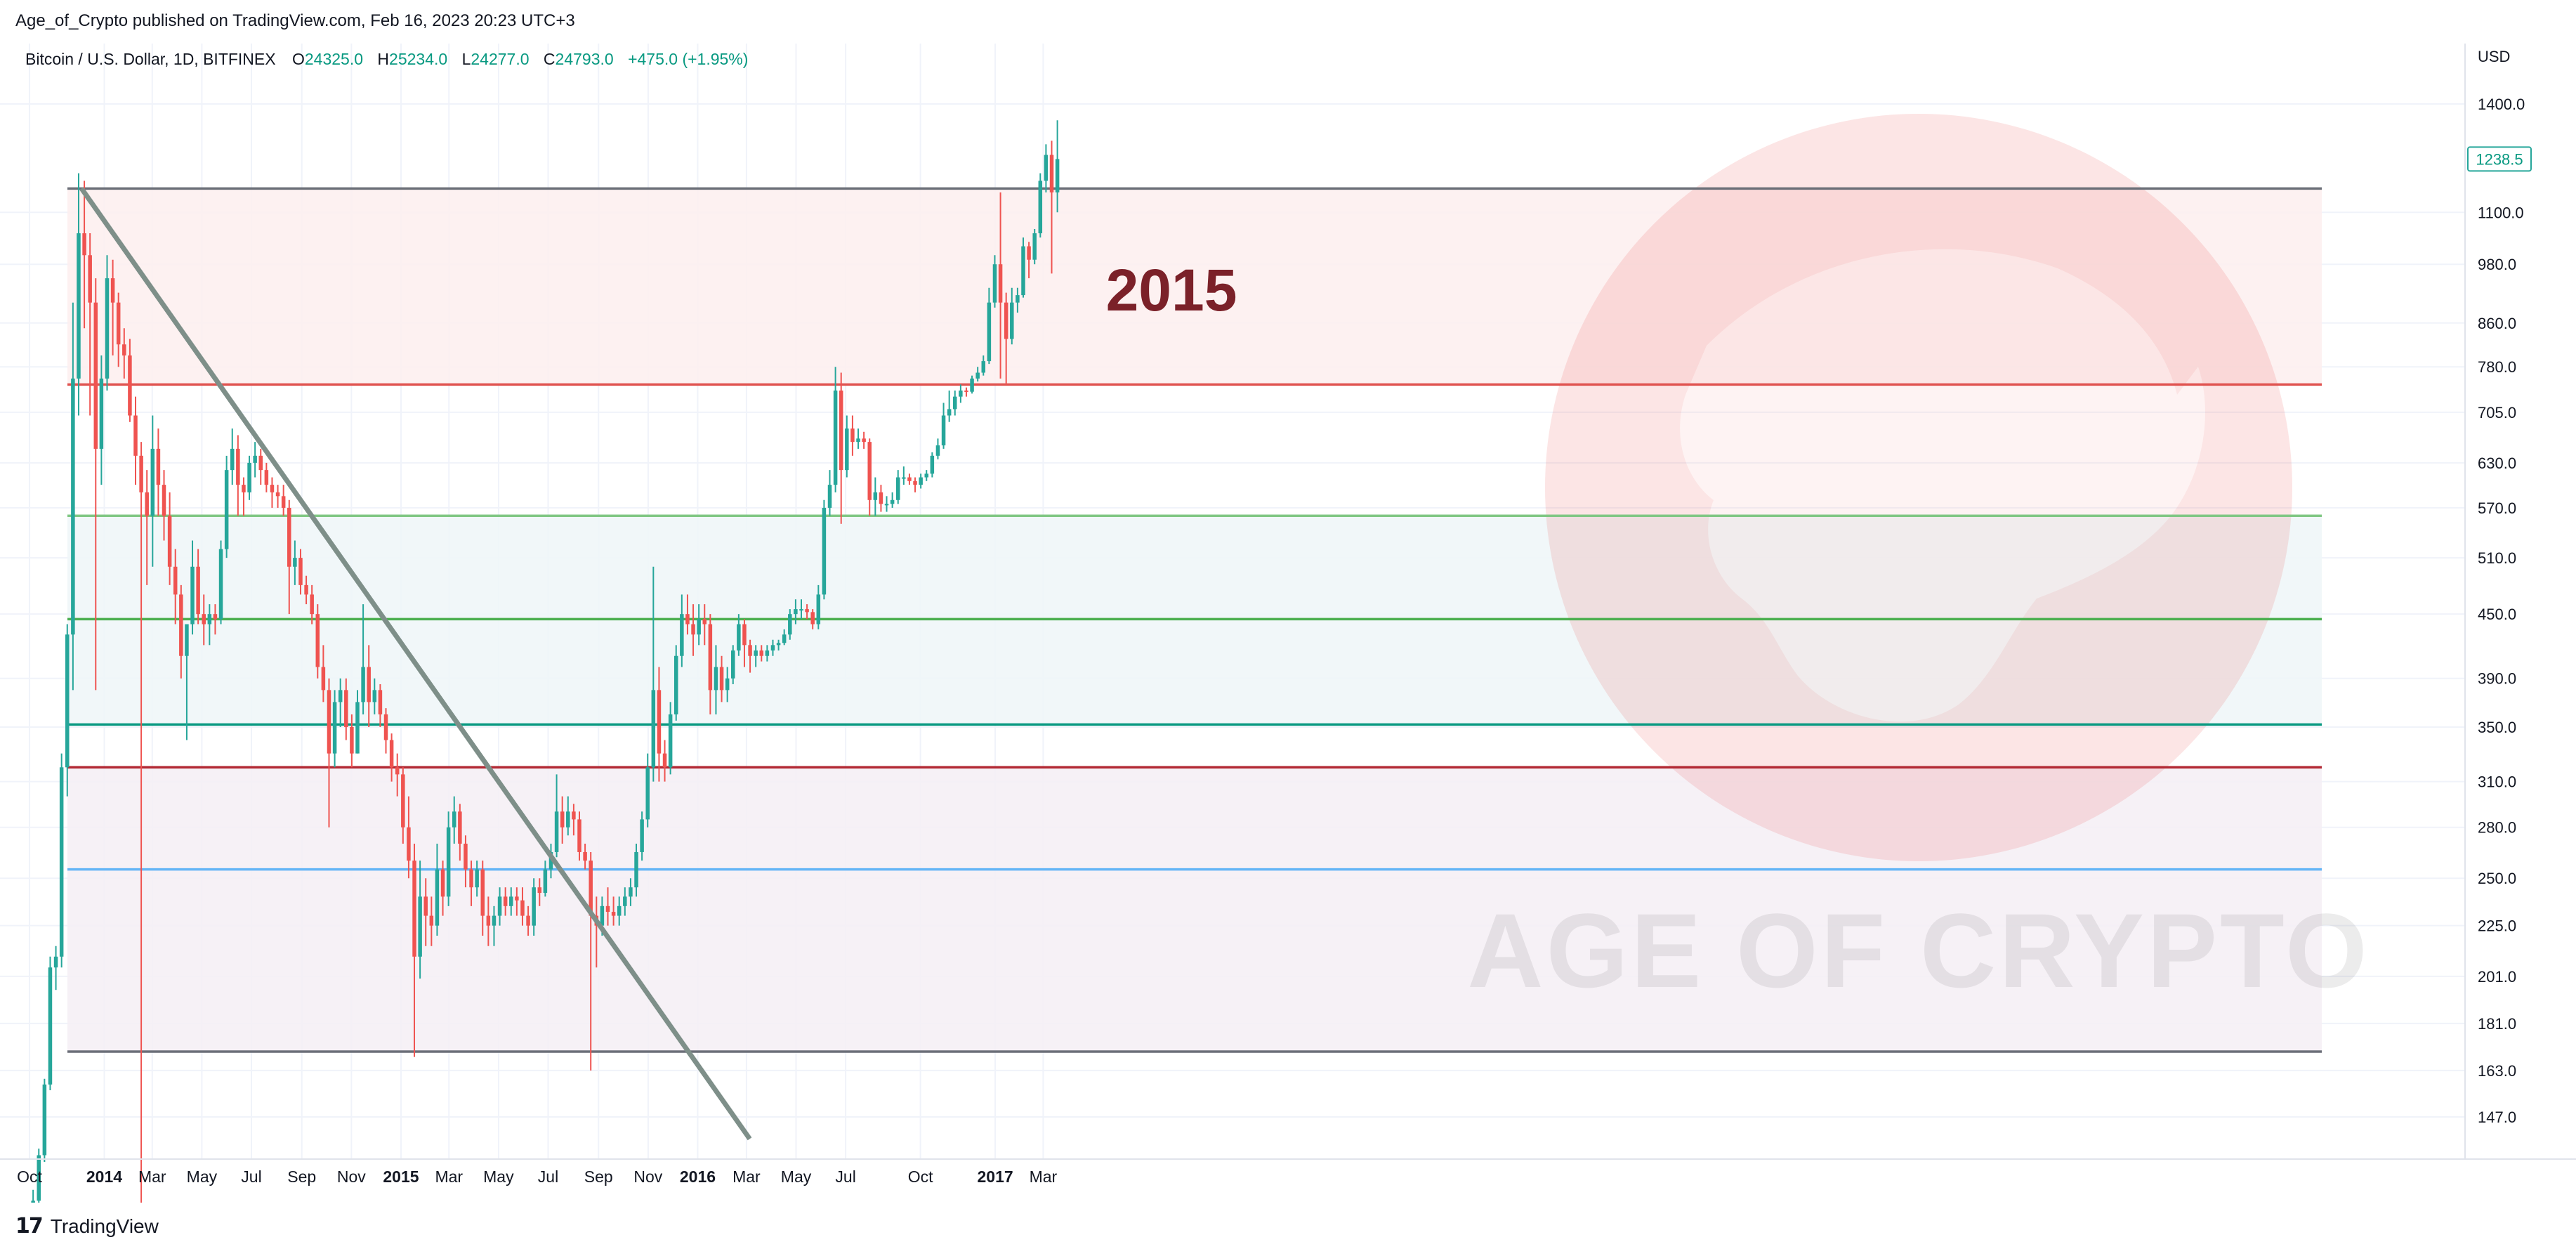 Image resolution: width=2576 pixels, height=1249 pixels. What do you see at coordinates (498, 1177) in the screenshot?
I see `time-tick-label: May` at bounding box center [498, 1177].